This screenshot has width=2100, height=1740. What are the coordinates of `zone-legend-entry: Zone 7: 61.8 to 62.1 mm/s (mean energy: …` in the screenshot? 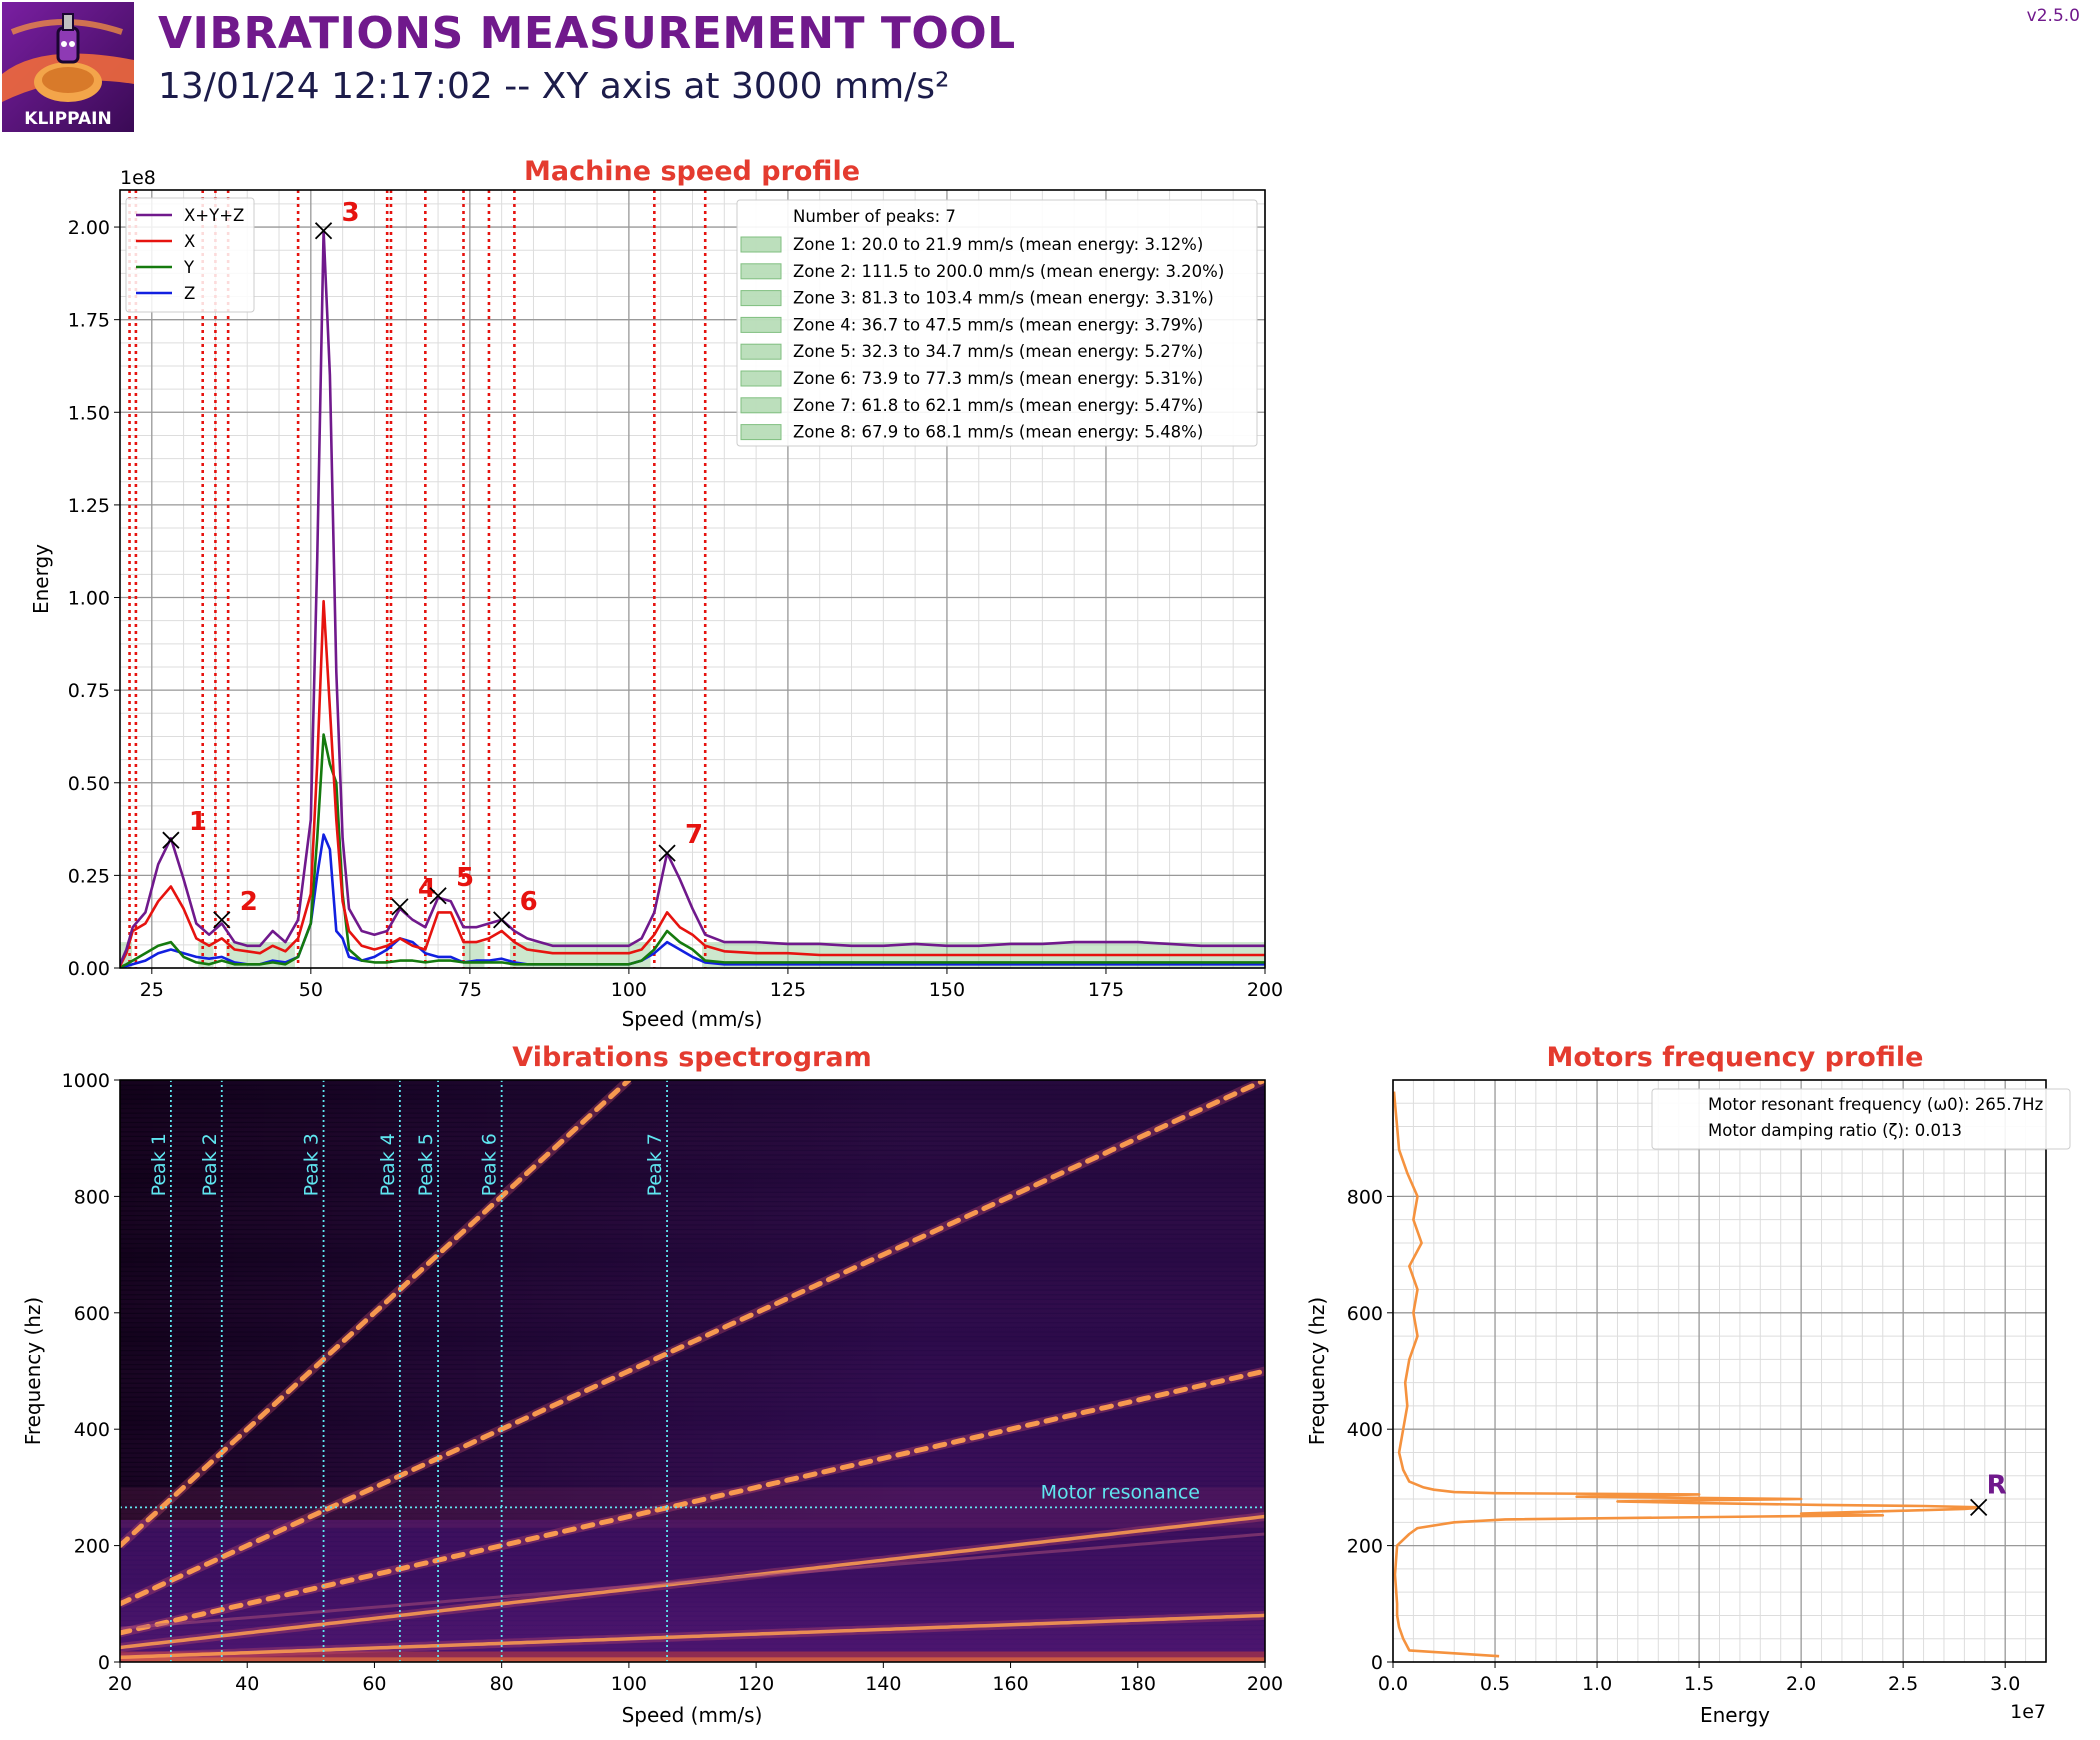 It's located at (998, 405).